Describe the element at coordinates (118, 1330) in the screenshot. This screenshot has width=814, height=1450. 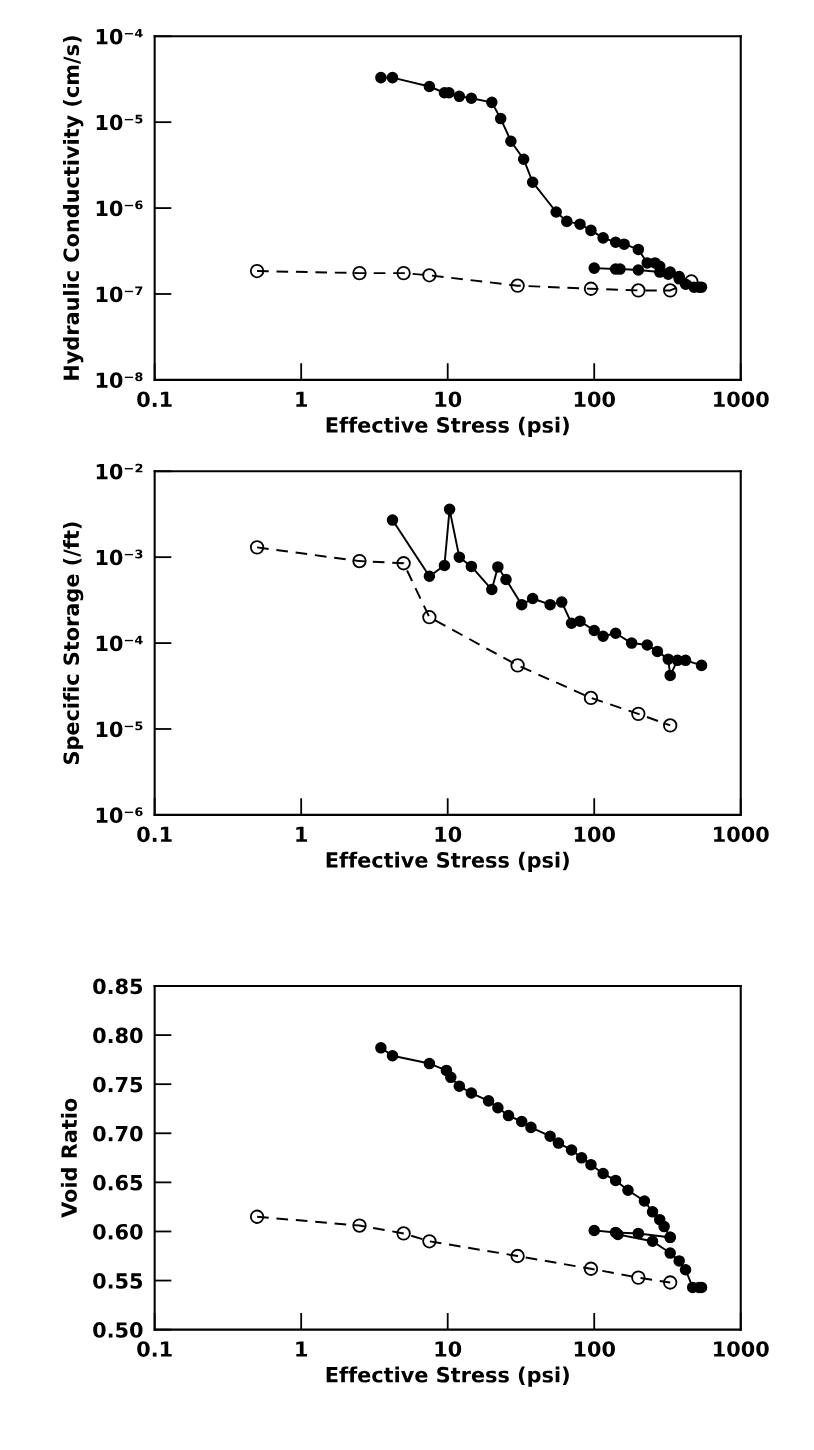
I see `y-tick-label: 0.50` at that location.